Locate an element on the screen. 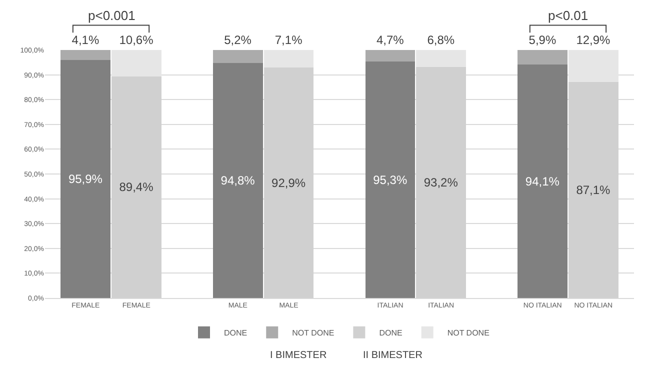  data-label: 94,1% is located at coordinates (542, 181).